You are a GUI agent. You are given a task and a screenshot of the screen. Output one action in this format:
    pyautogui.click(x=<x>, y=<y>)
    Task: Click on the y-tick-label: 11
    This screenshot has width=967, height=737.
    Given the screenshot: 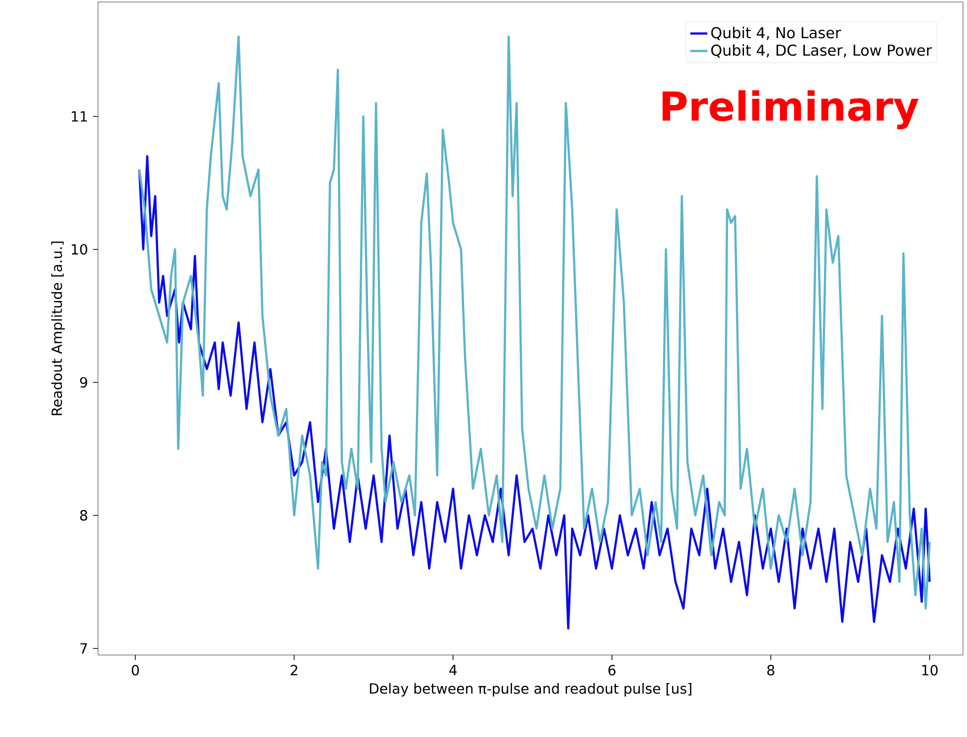 What is the action you would take?
    pyautogui.click(x=79, y=116)
    